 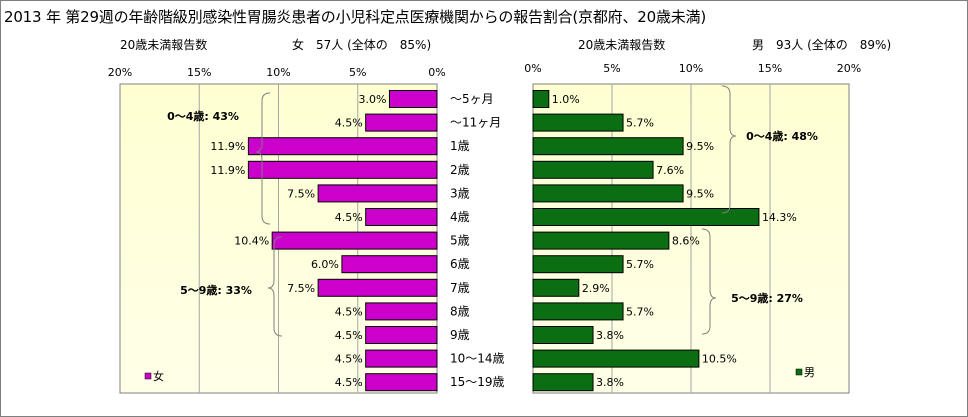 I want to click on right-data-label: 10.5%, so click(x=719, y=359).